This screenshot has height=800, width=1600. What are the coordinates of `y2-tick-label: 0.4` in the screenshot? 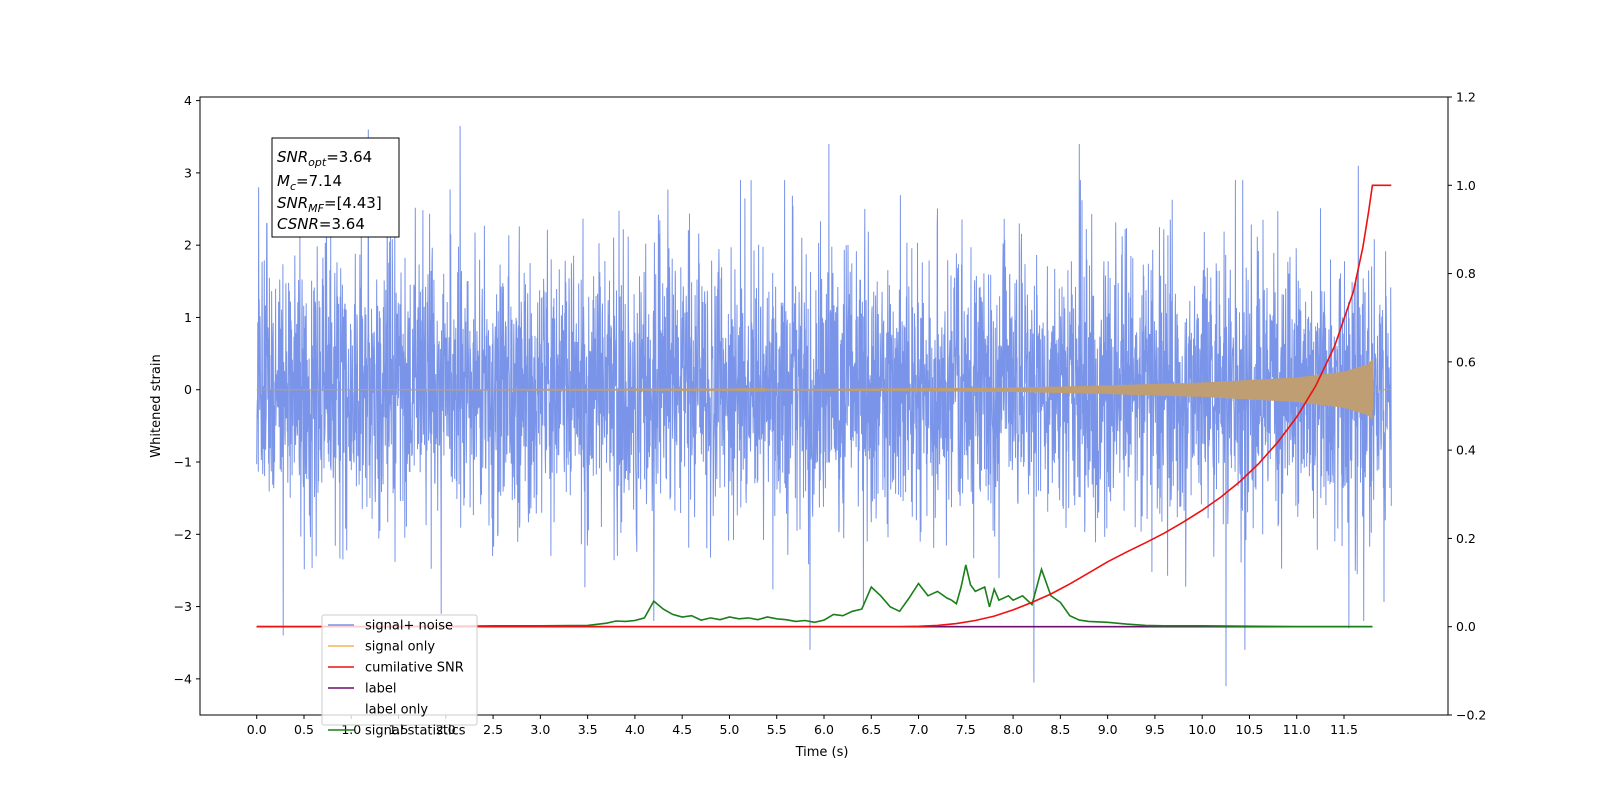 It's located at (1466, 450).